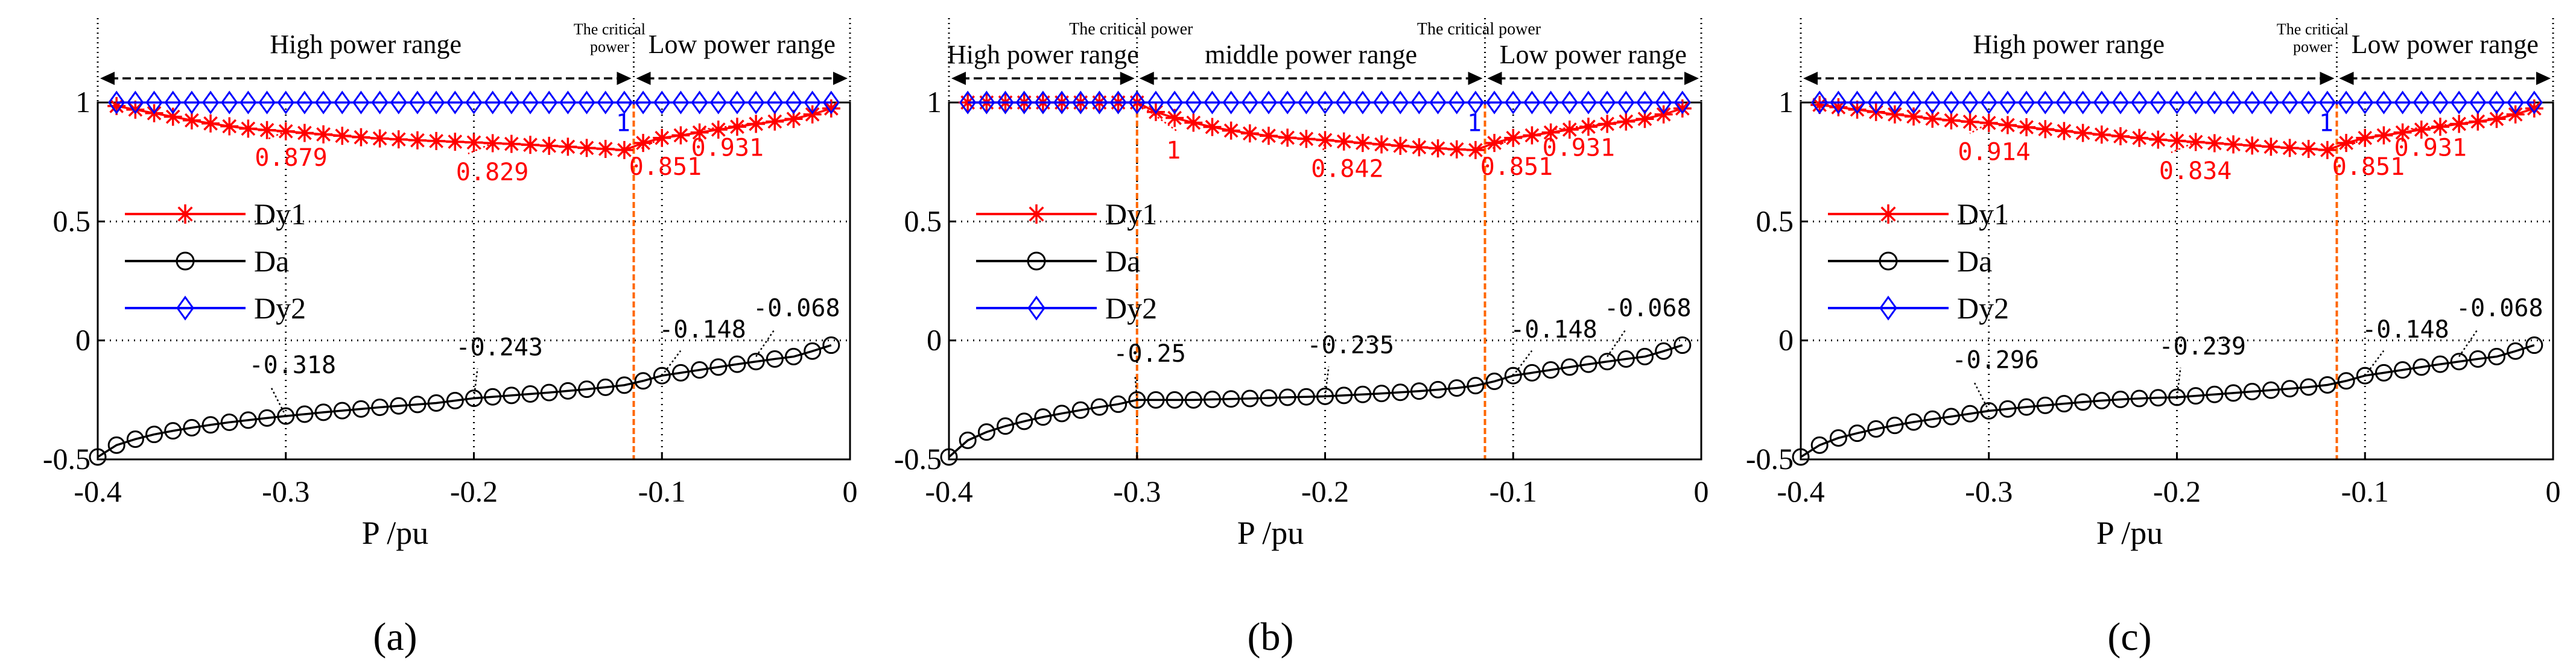  Describe the element at coordinates (1983, 214) in the screenshot. I see `legend-label: Dy1` at that location.